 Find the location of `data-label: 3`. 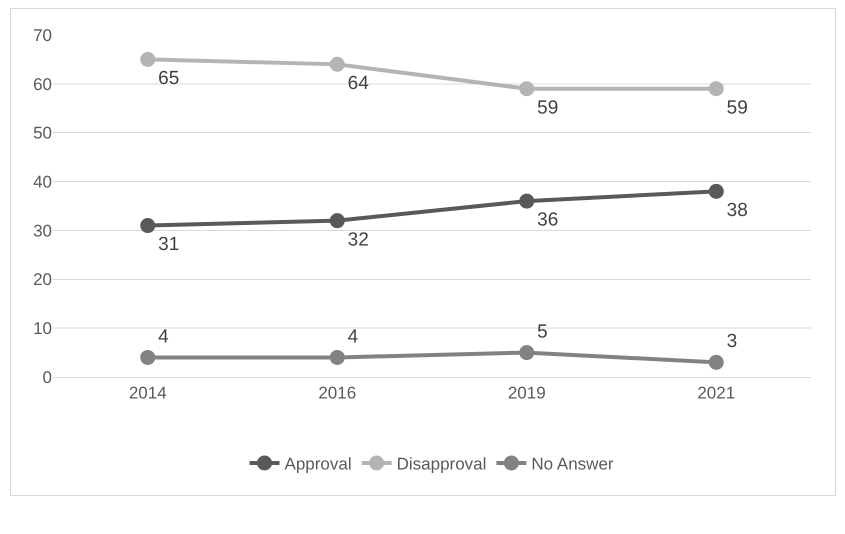

data-label: 3 is located at coordinates (732, 341).